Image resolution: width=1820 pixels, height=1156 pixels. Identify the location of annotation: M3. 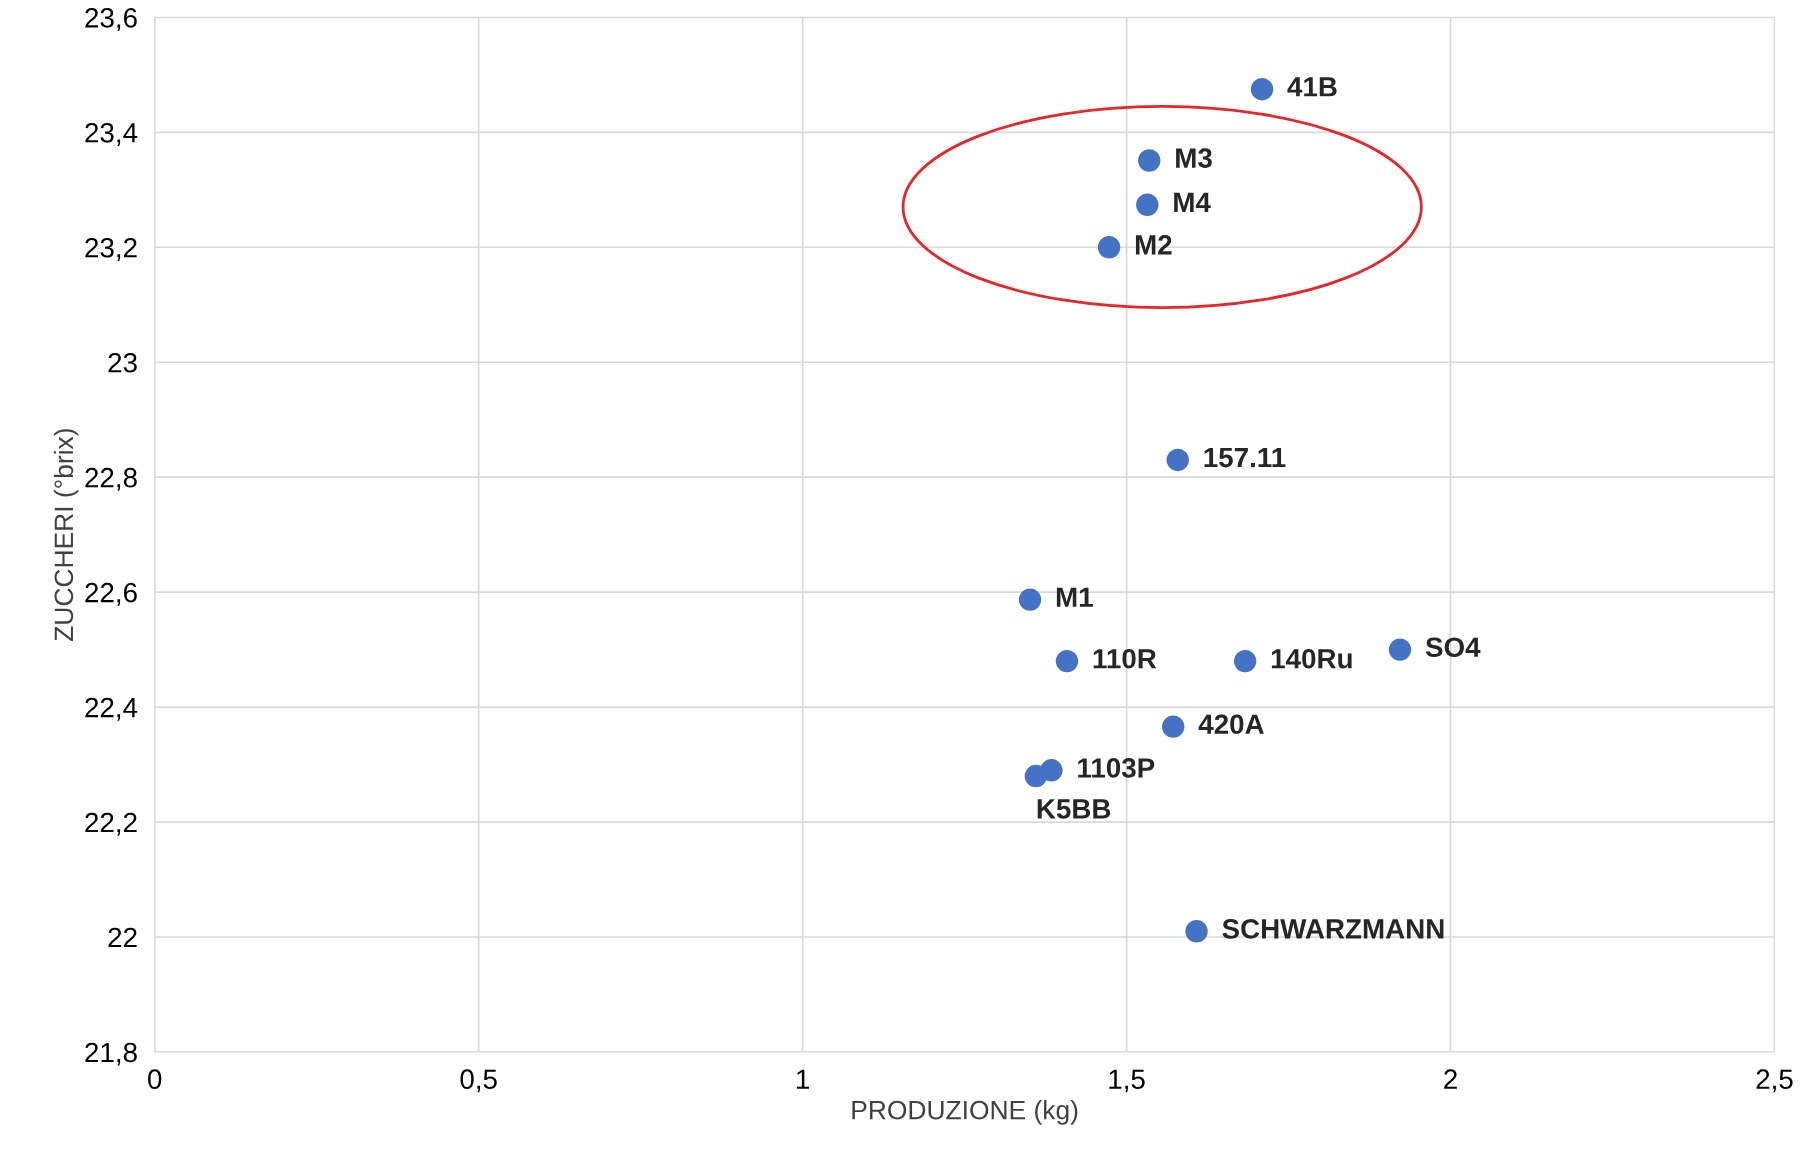
(1194, 158).